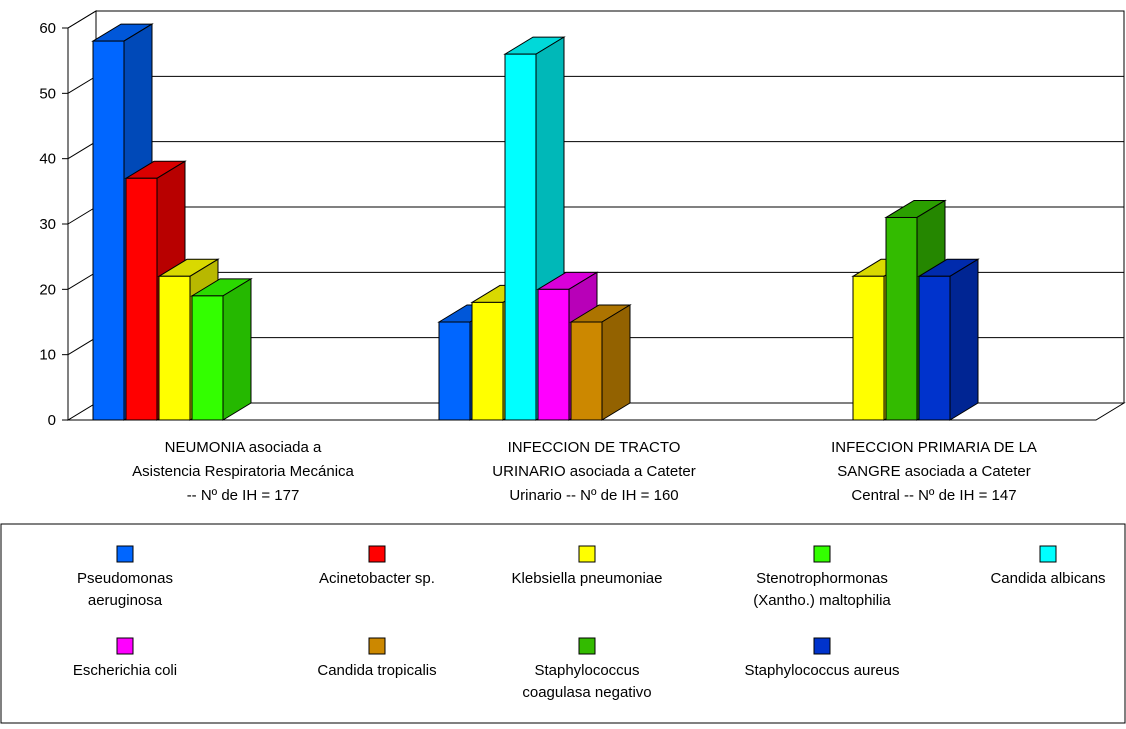  Describe the element at coordinates (821, 670) in the screenshot. I see `legend-label: Staphylococcus aureus` at that location.